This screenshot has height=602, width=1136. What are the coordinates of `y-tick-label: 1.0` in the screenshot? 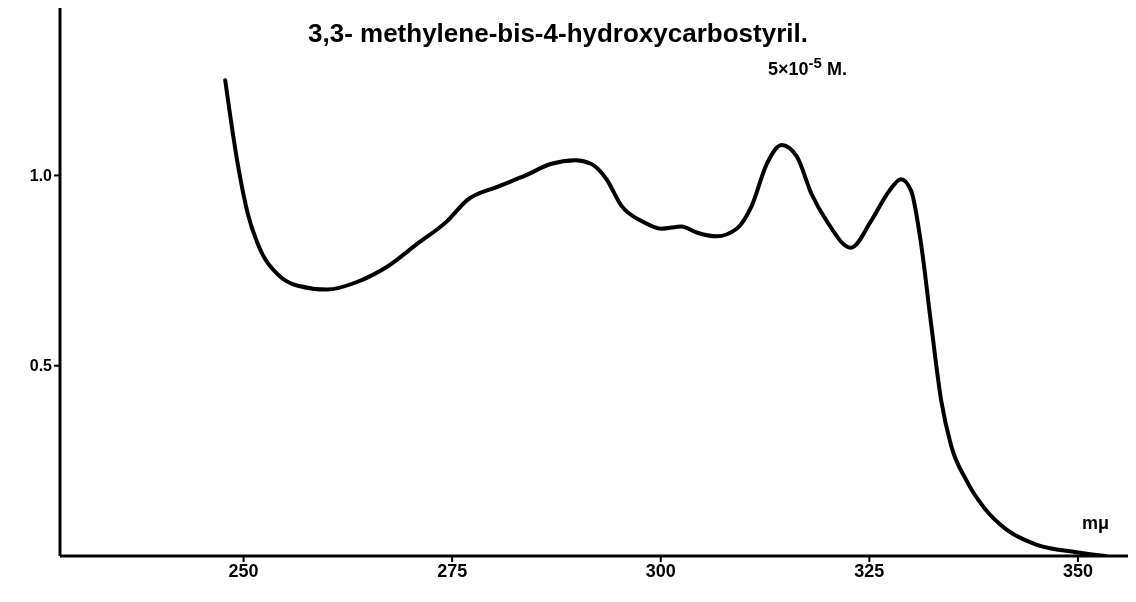 It's located at (41, 176).